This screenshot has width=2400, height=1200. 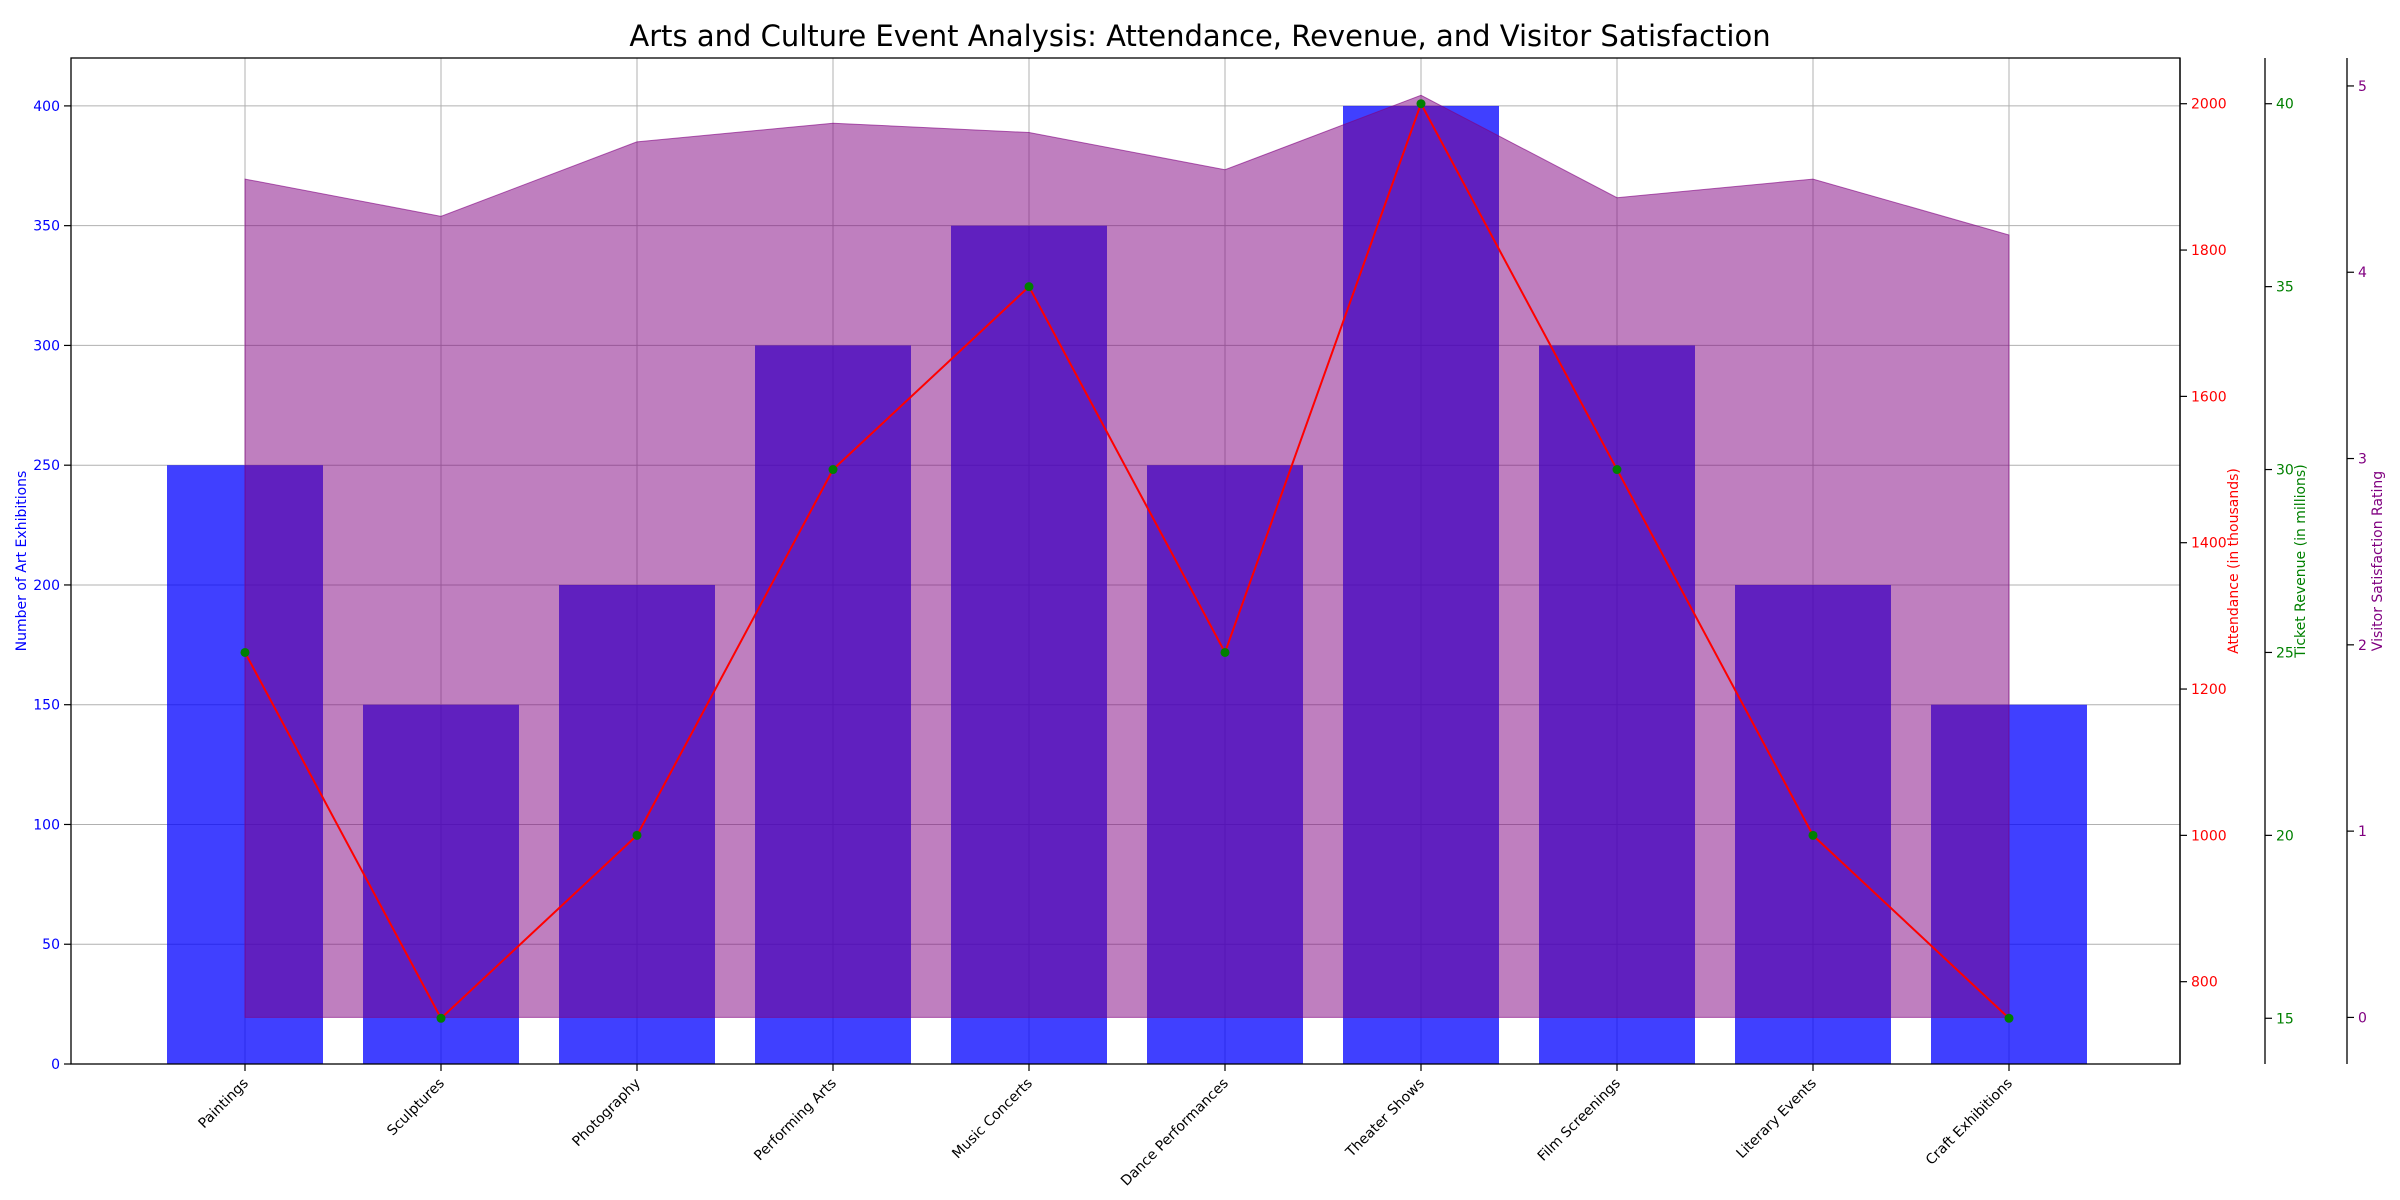 I want to click on y-axis-revenue-label: Ticket Revenue (in millions), so click(x=2301, y=561).